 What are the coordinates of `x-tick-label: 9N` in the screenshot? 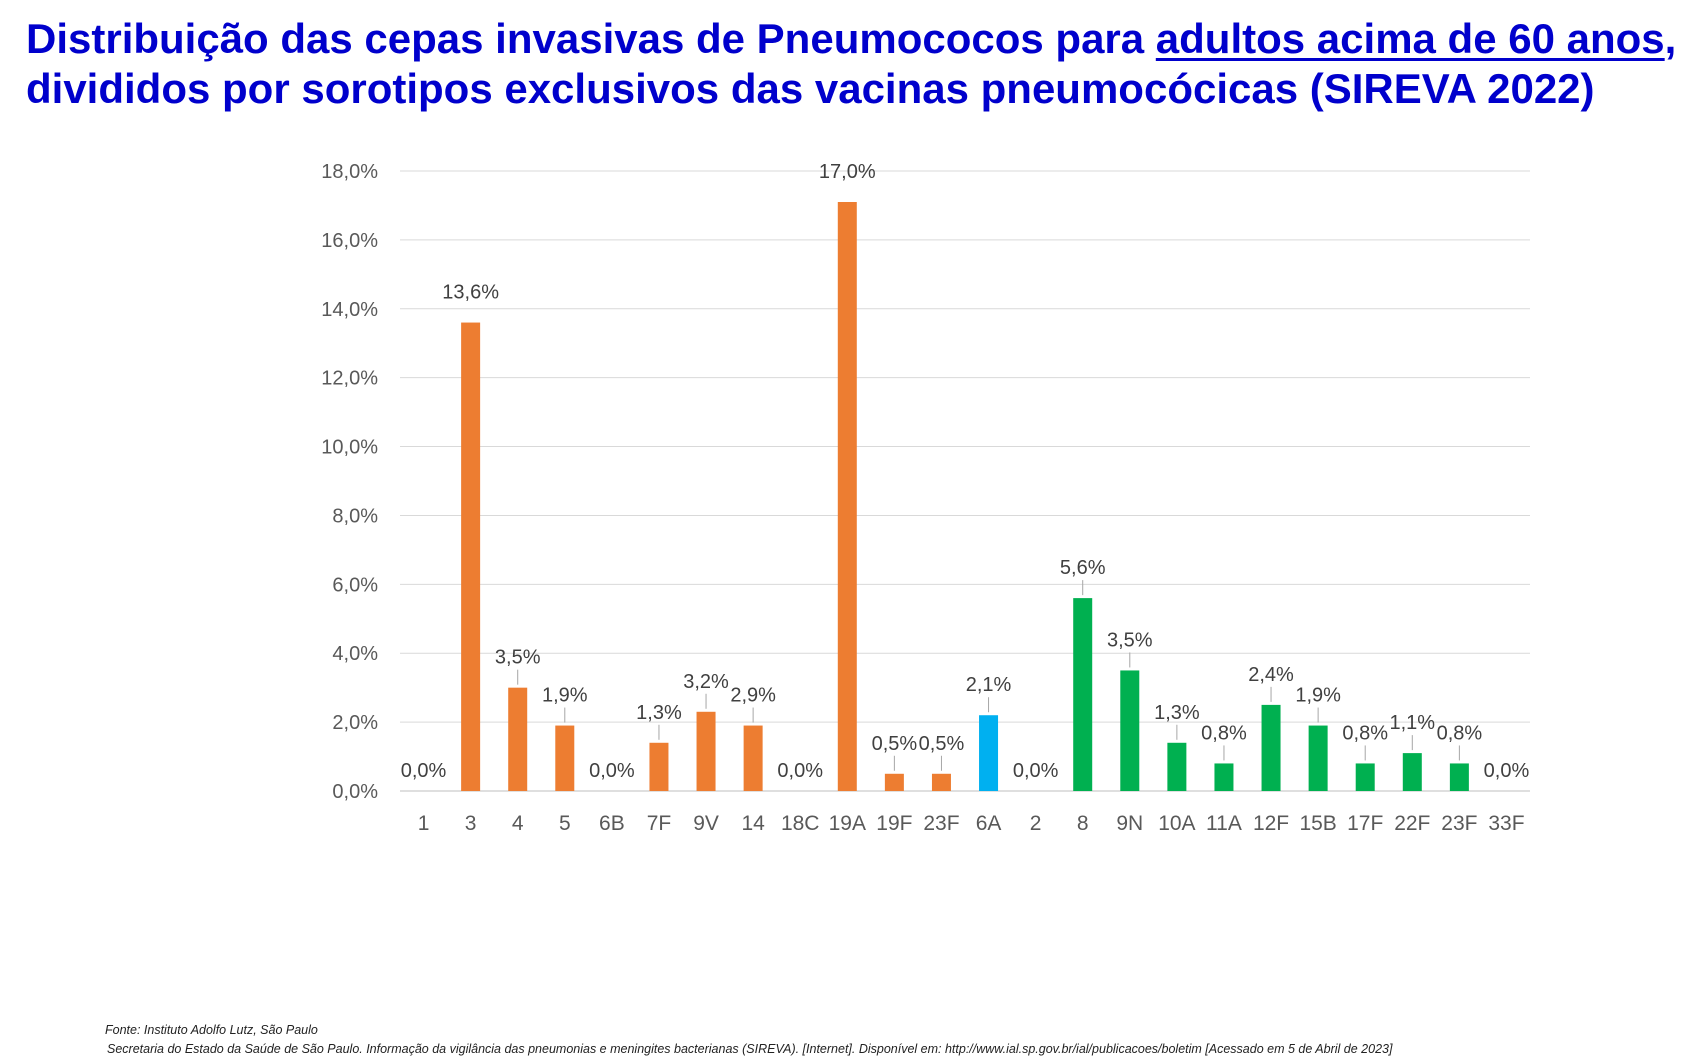 It's located at (1129, 823).